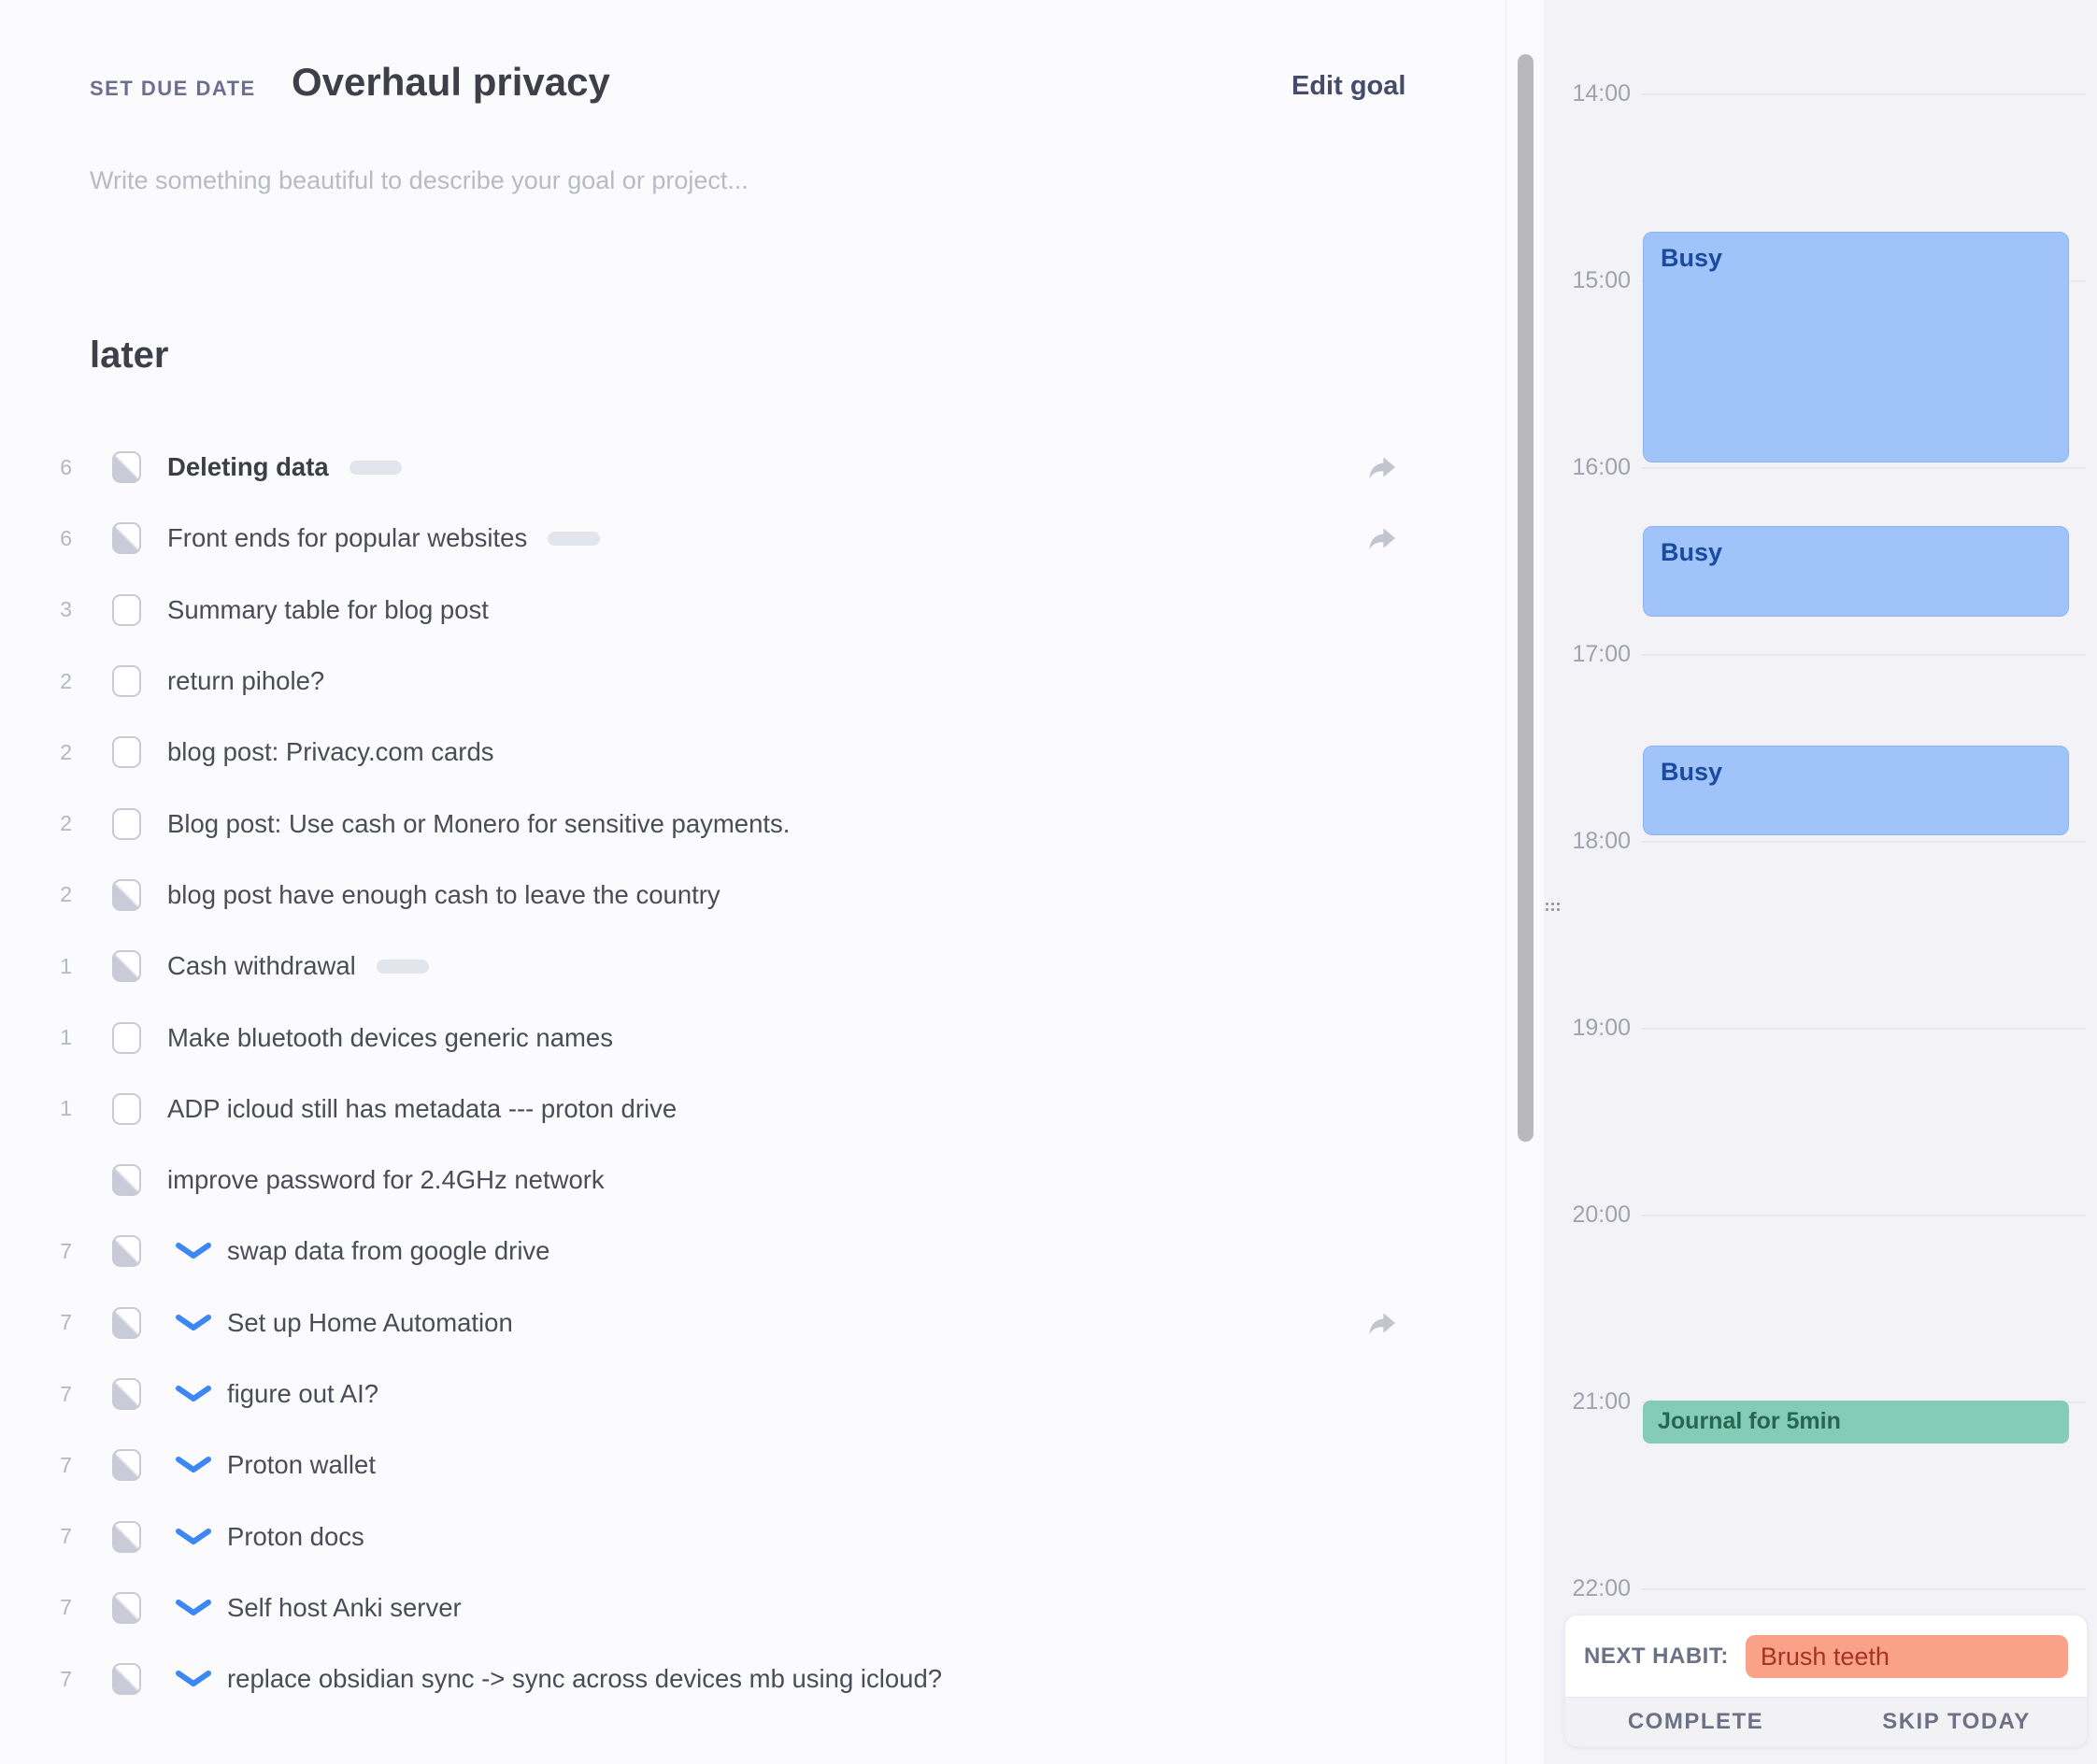 Image resolution: width=2097 pixels, height=1764 pixels. I want to click on task-label: Self host Anki server, so click(344, 1607).